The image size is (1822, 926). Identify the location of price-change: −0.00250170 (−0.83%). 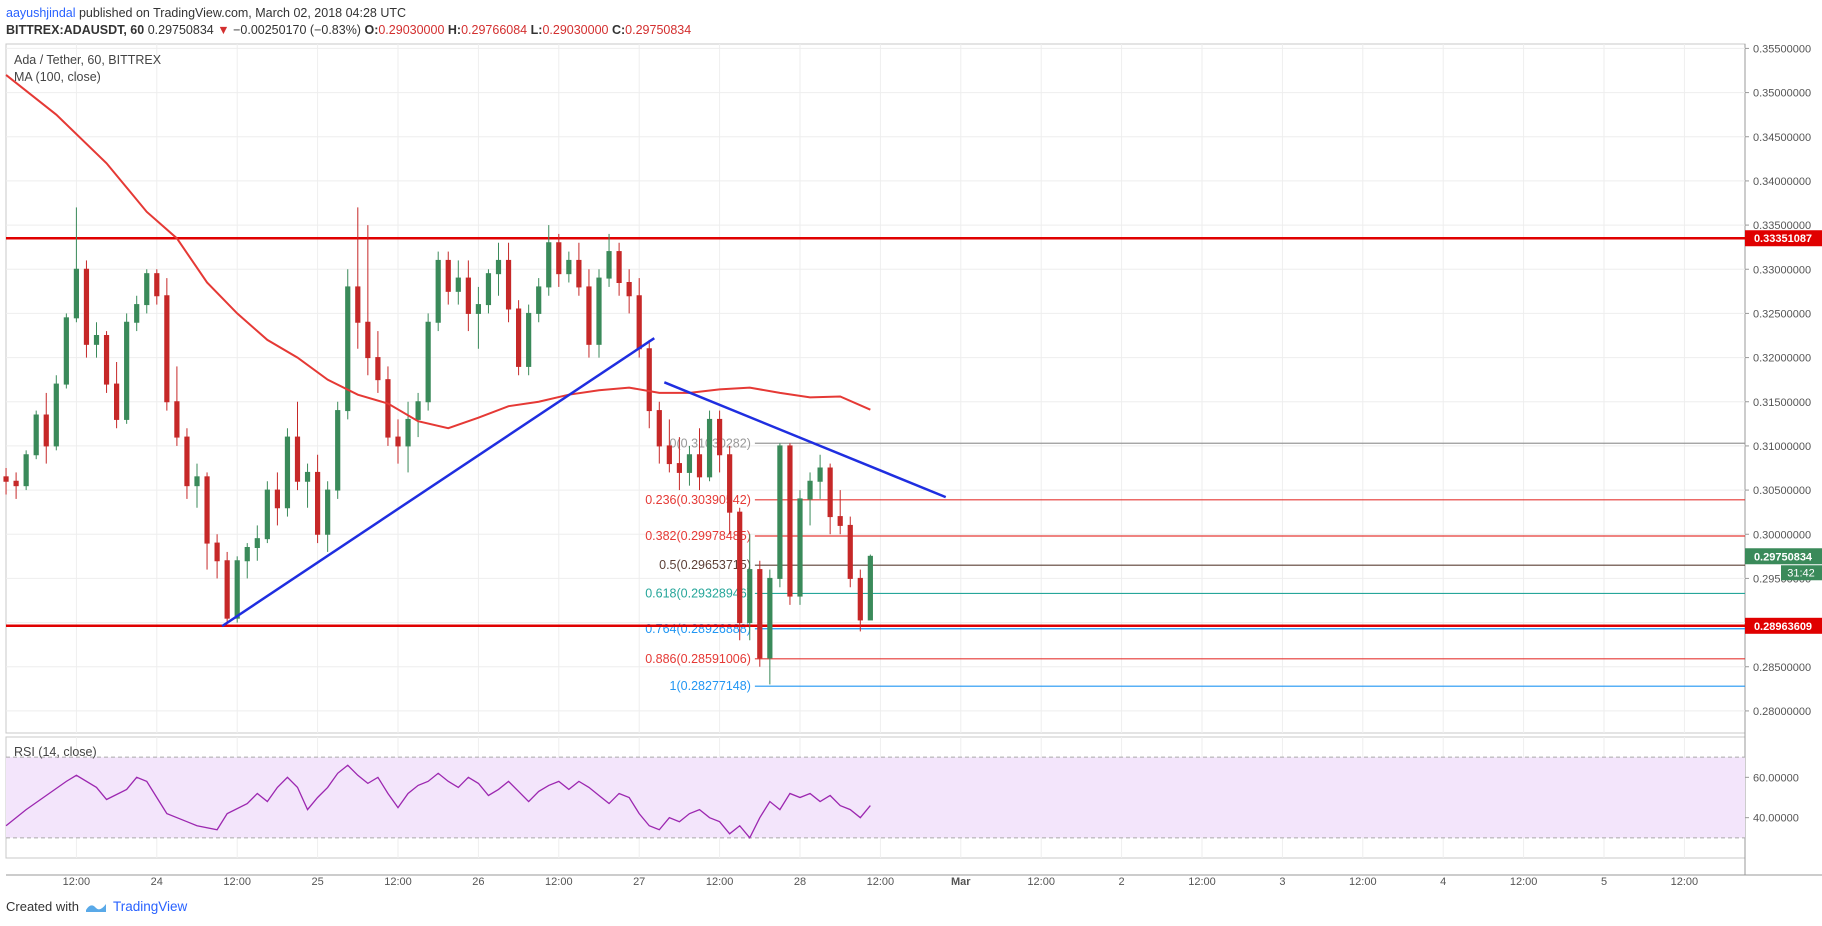
(297, 30).